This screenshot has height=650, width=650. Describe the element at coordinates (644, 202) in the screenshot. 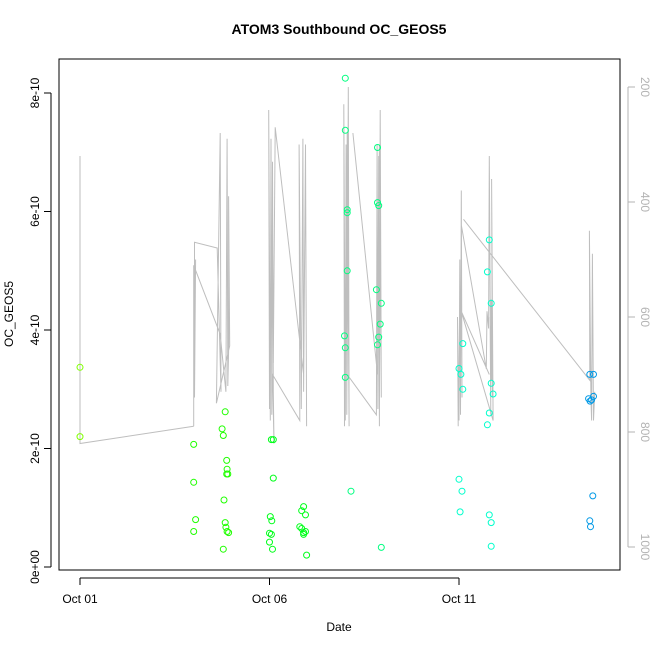

I see `y2-tick-label: 400` at that location.